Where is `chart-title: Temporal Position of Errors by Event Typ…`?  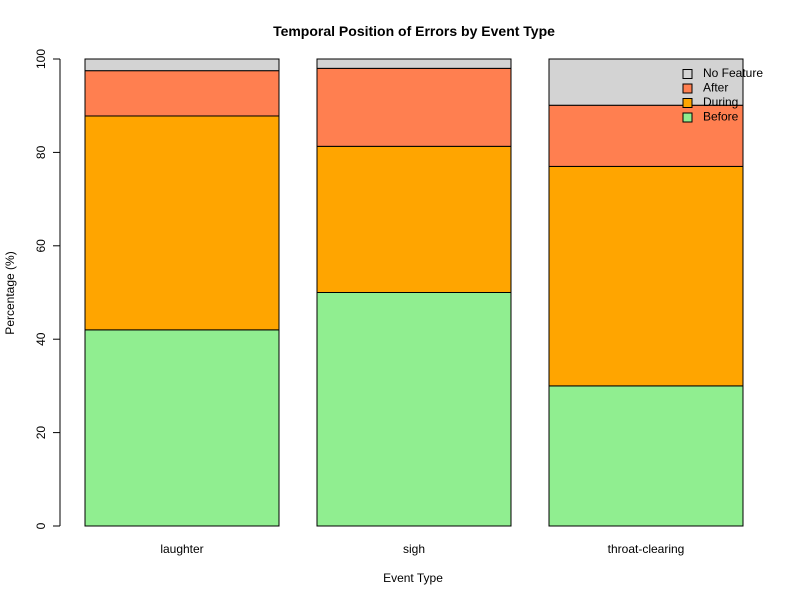 chart-title: Temporal Position of Errors by Event Typ… is located at coordinates (414, 31).